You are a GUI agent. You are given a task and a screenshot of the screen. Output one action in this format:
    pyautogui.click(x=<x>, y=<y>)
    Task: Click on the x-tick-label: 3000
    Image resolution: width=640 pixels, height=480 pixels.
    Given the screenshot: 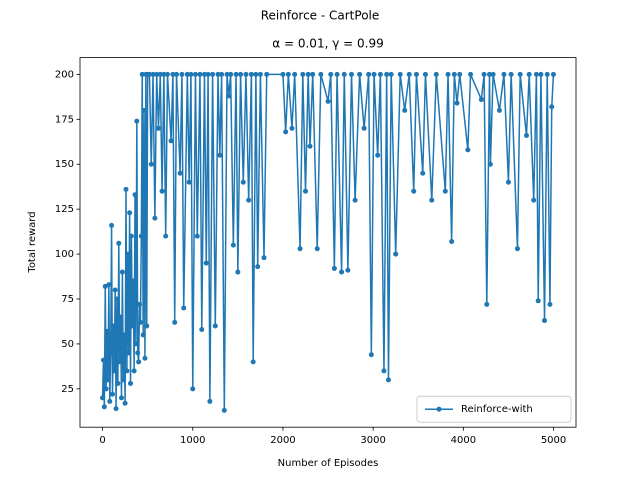 What is the action you would take?
    pyautogui.click(x=372, y=440)
    